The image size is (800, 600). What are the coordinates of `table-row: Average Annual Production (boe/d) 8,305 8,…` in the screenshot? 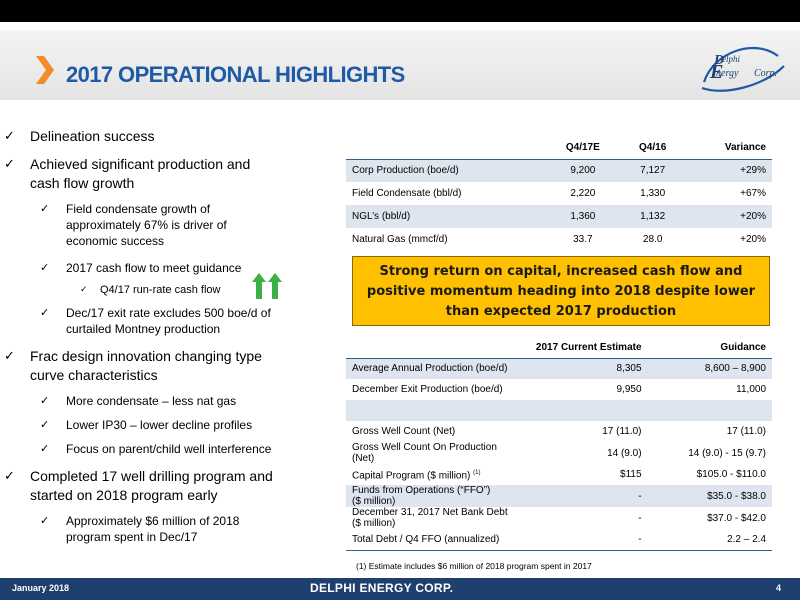 It's located at (559, 368).